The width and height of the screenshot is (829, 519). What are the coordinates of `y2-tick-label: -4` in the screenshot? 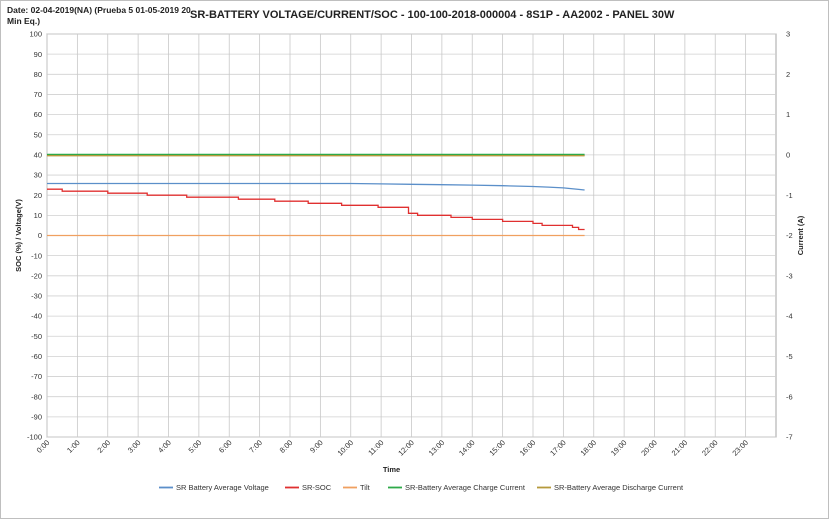 It's located at (789, 316).